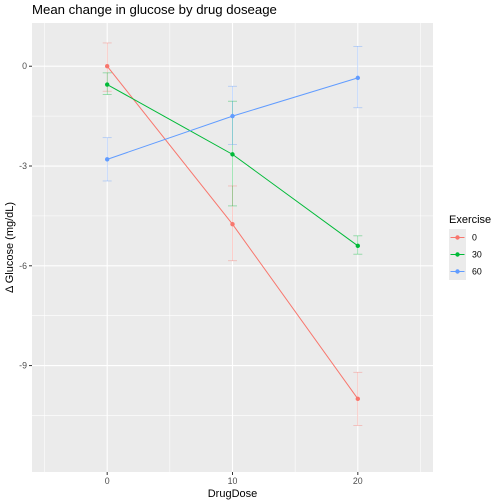 The height and width of the screenshot is (504, 504). Describe the element at coordinates (233, 494) in the screenshot. I see `x-axis-title: DrugDose` at that location.